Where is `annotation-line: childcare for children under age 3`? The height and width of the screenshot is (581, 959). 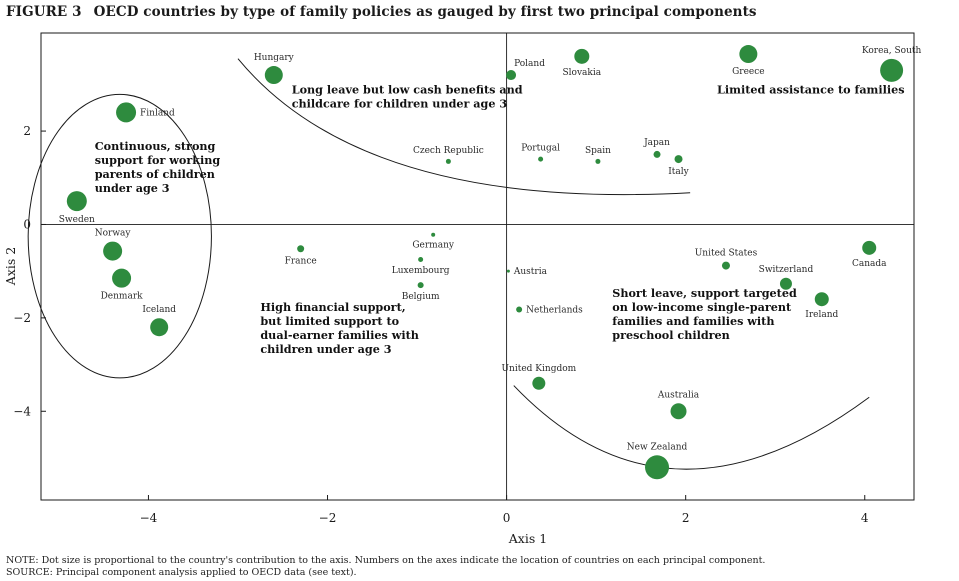 annotation-line: childcare for children under age 3 is located at coordinates (400, 104).